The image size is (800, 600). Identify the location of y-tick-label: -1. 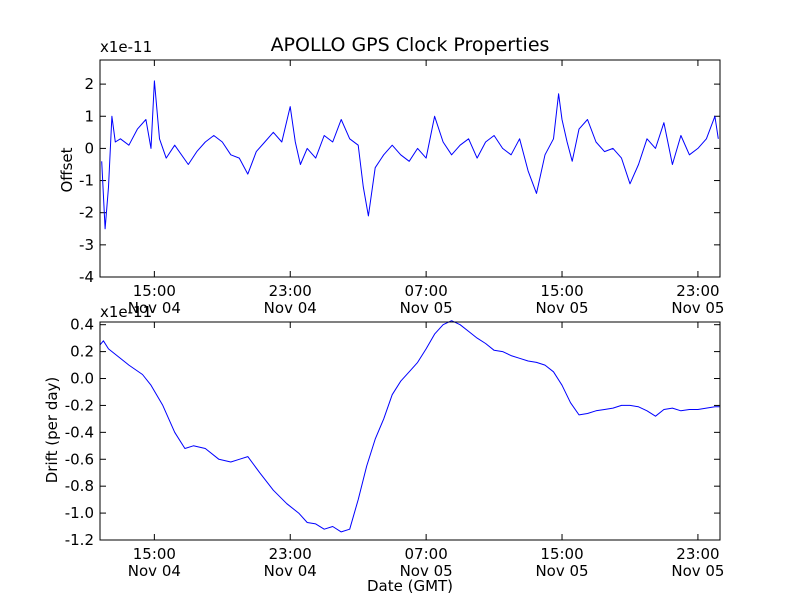
(86, 181).